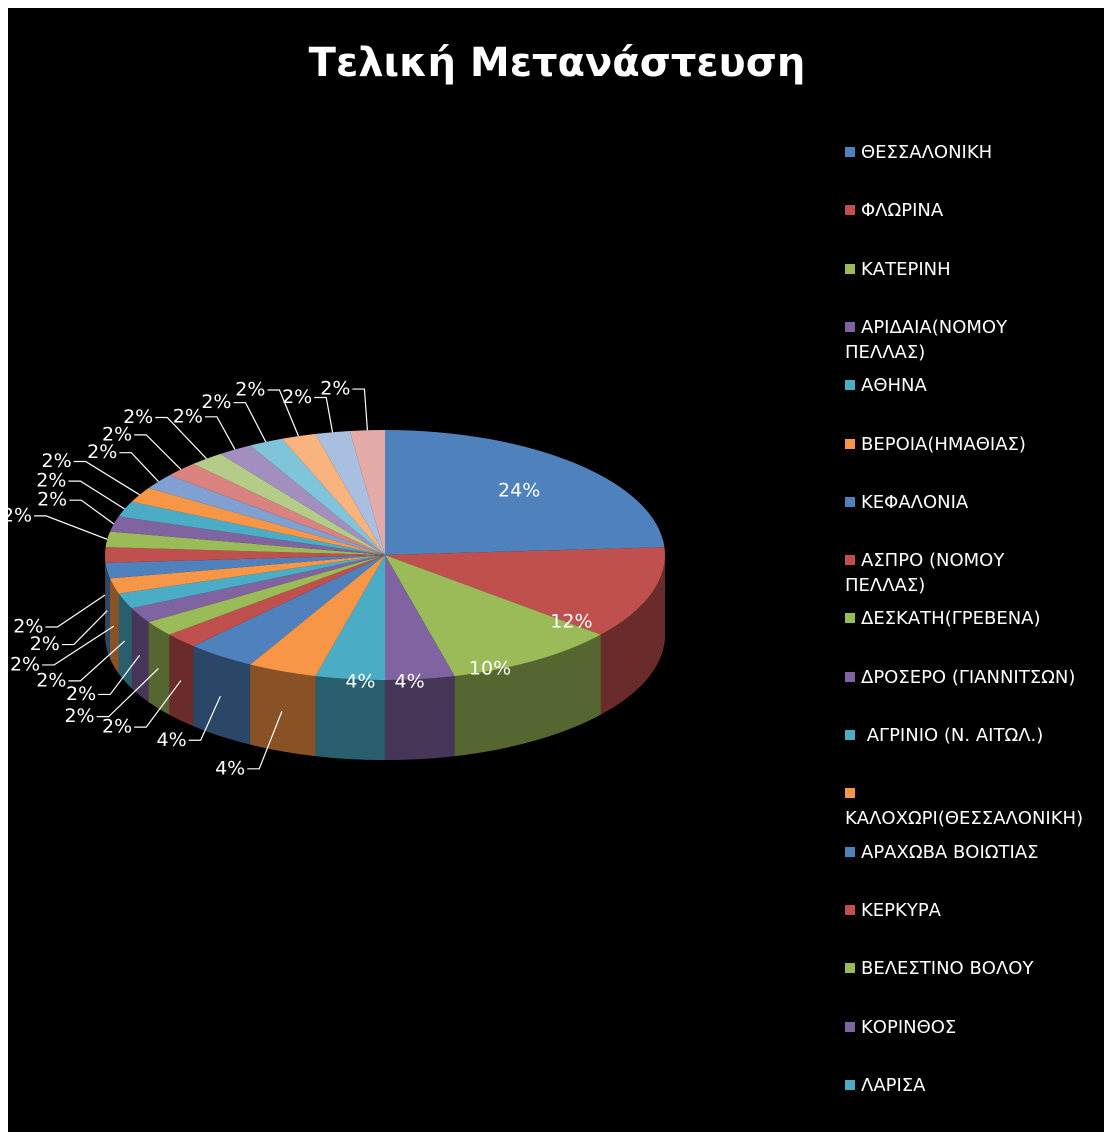  I want to click on legend-label: ΑΡΑΧΩΒΑ ΒΟΙΩΤΙΑΣ, so click(950, 852).